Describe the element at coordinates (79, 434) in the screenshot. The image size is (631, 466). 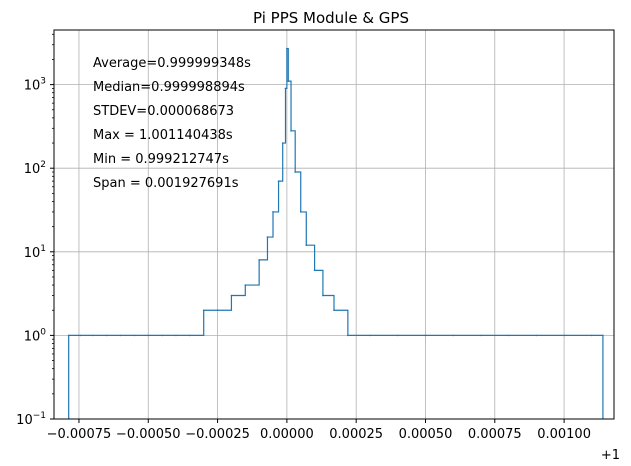
I see `x-tick-label: −0.00075` at that location.